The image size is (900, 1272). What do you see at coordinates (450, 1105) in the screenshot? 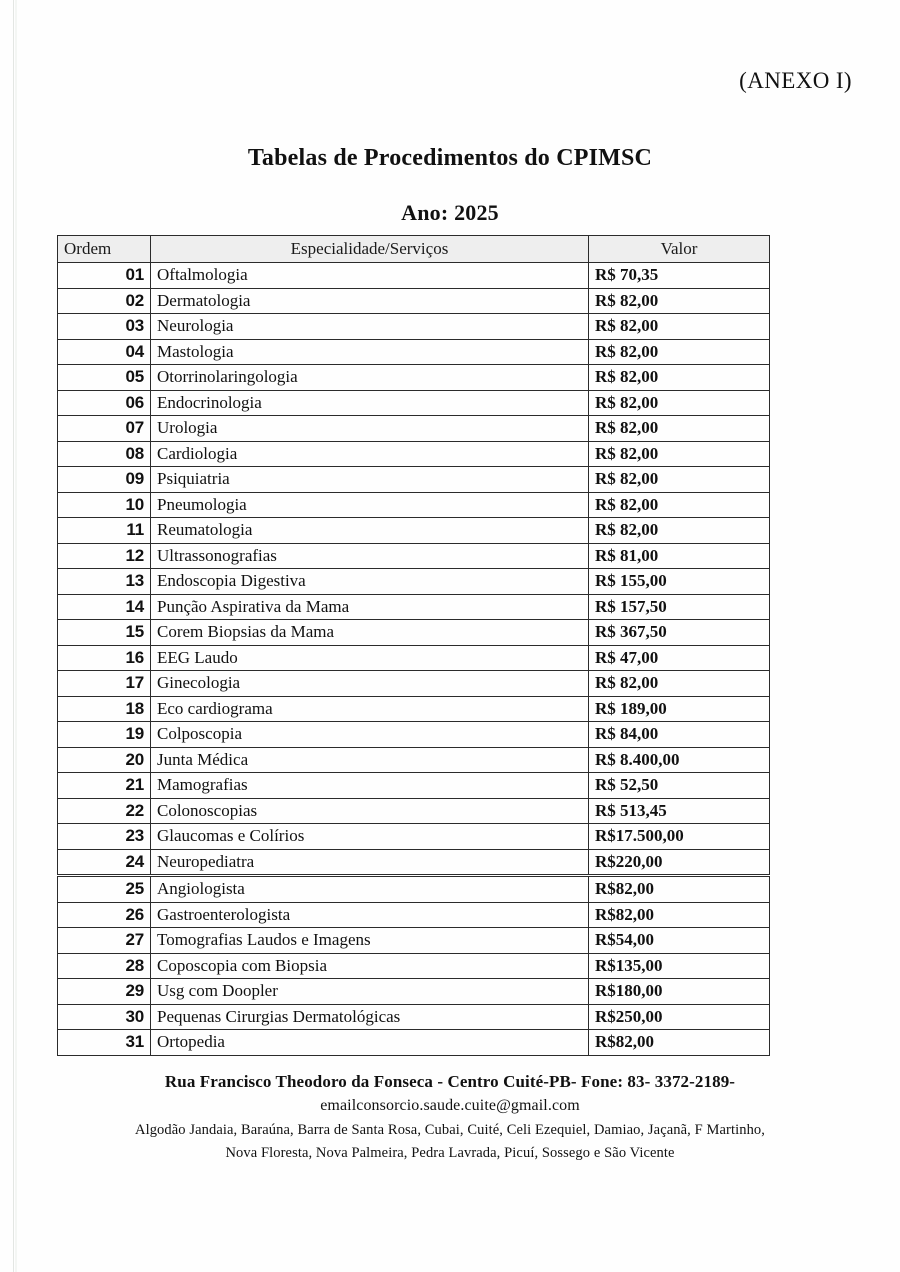
I see `footer-email: emailconsorcio.saude.cuite@gmail.com` at bounding box center [450, 1105].